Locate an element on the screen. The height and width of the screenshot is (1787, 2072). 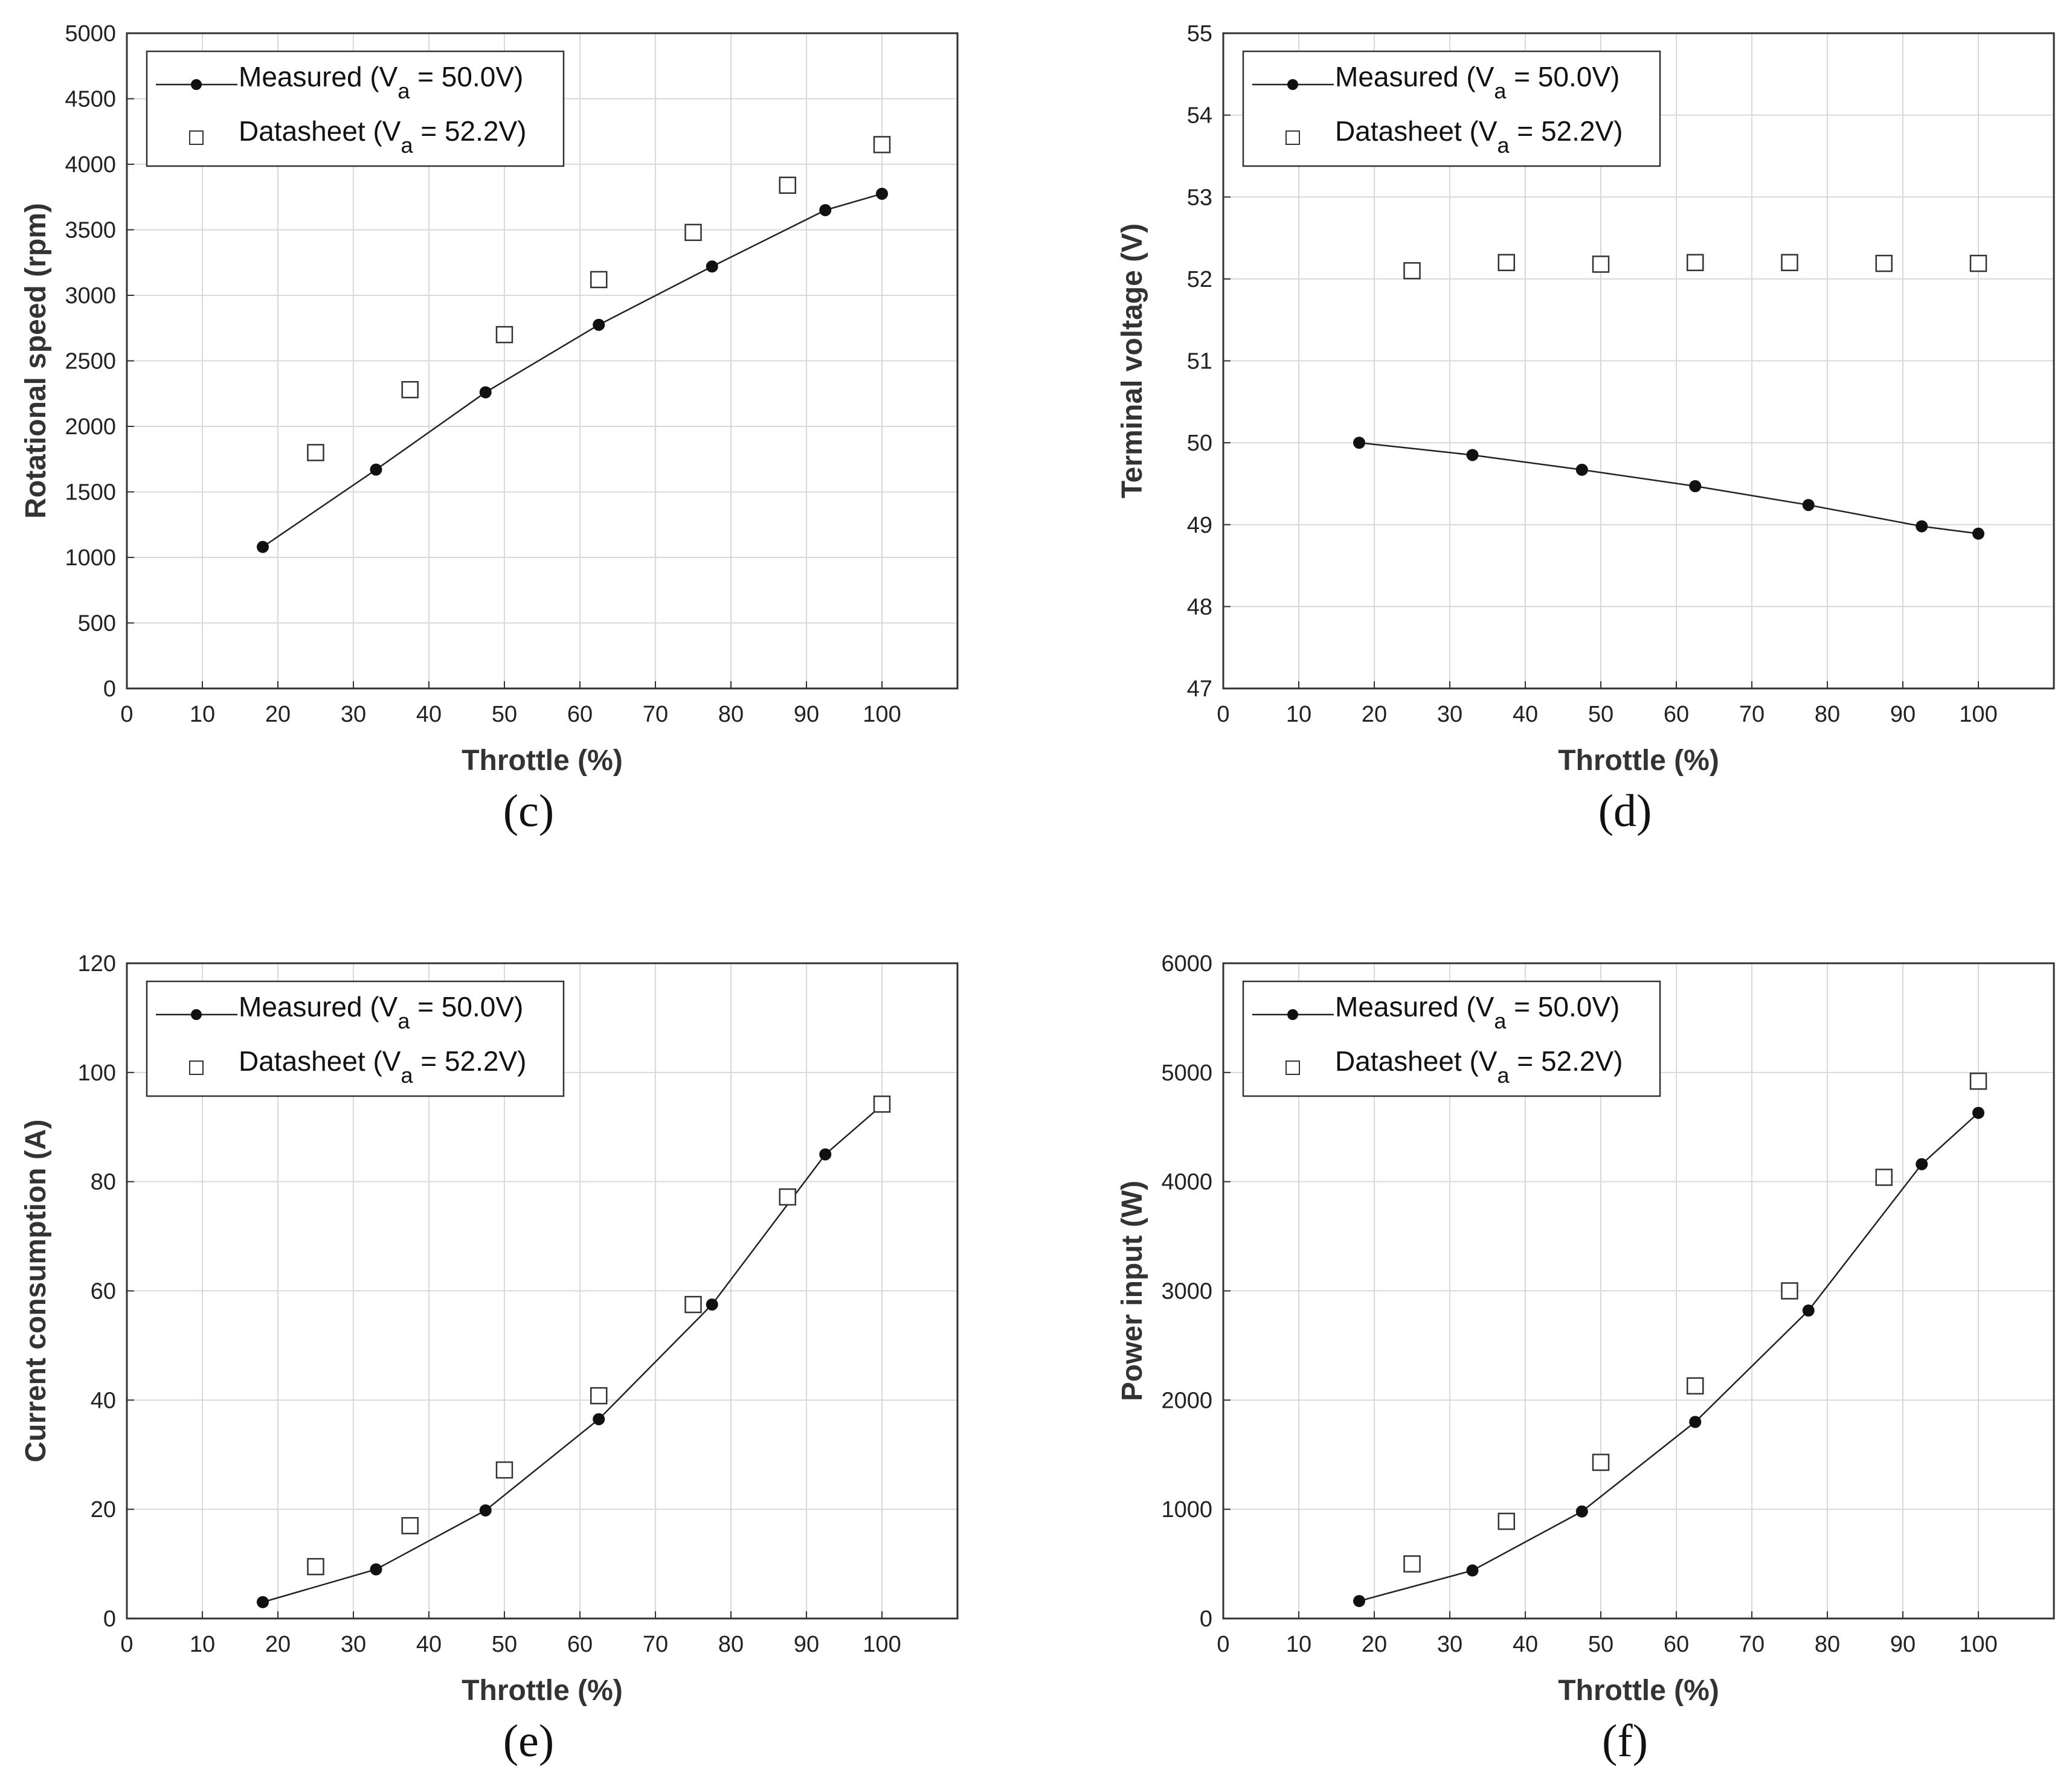
y-tick-label: 48 is located at coordinates (1200, 607).